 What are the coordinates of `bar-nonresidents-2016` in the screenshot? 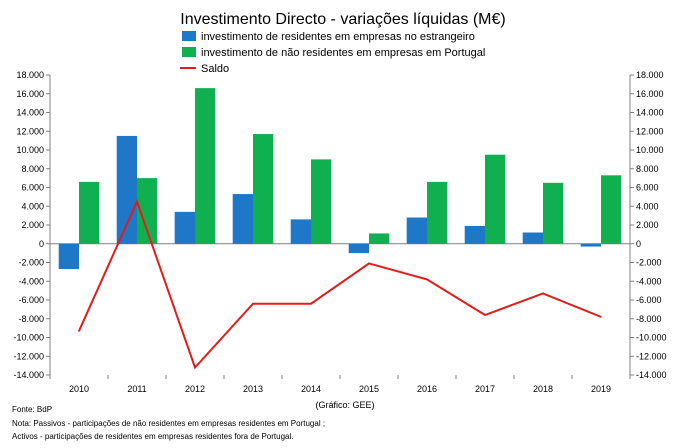 It's located at (437, 212).